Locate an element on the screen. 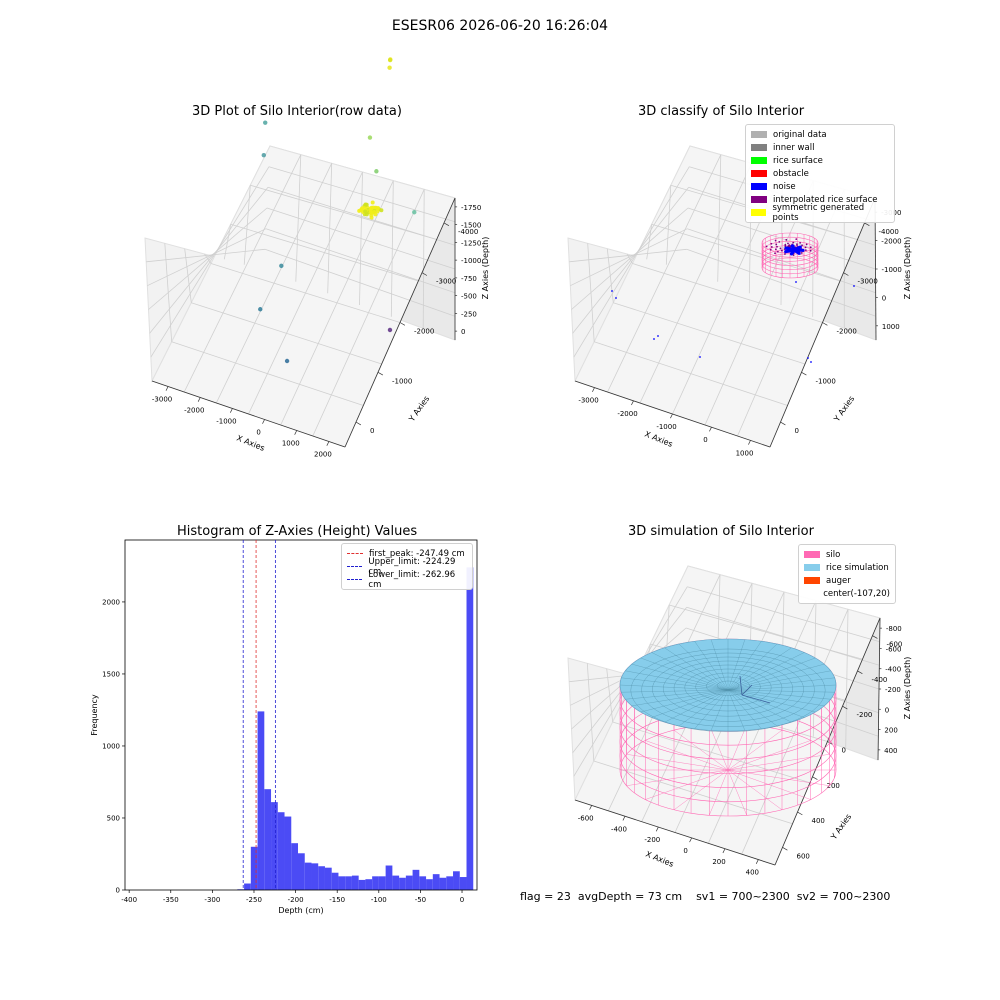 Image resolution: width=1000 pixels, height=1000 pixels. p4-x-label: X Axies is located at coordinates (659, 859).